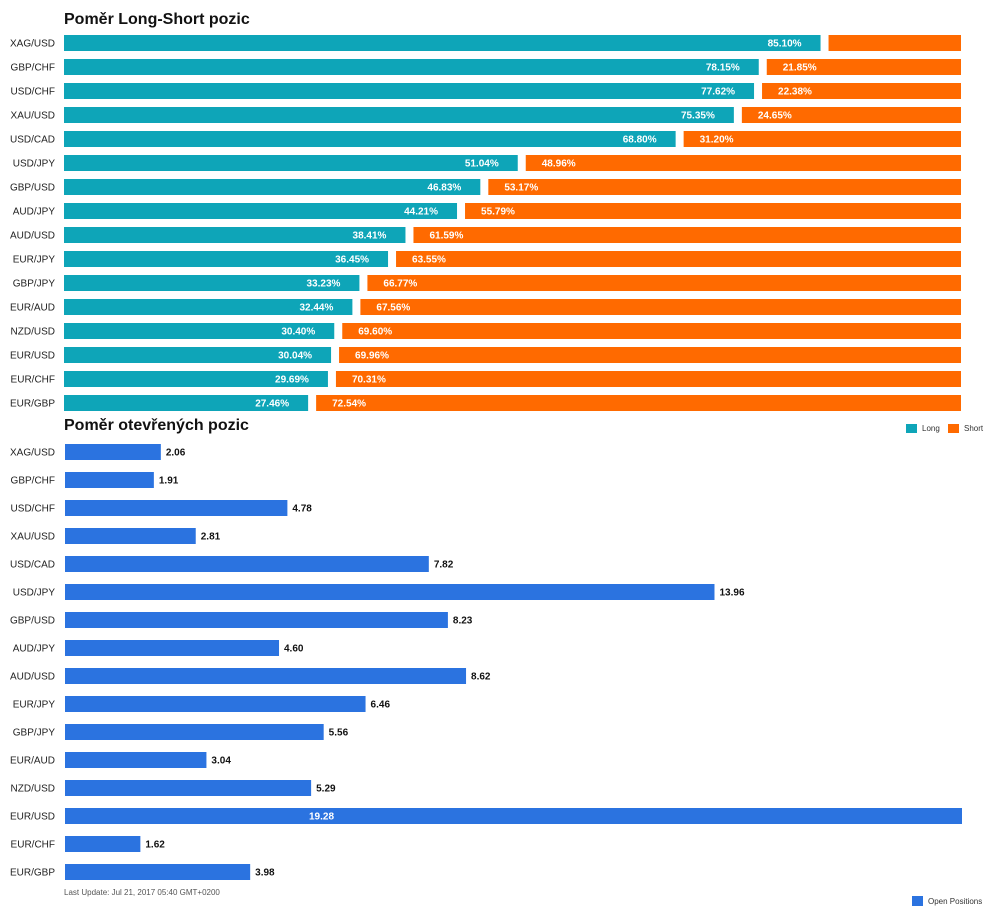 This screenshot has height=912, width=989. Describe the element at coordinates (32, 356) in the screenshot. I see `ls-category-label-eur-usd: EUR/USD` at that location.